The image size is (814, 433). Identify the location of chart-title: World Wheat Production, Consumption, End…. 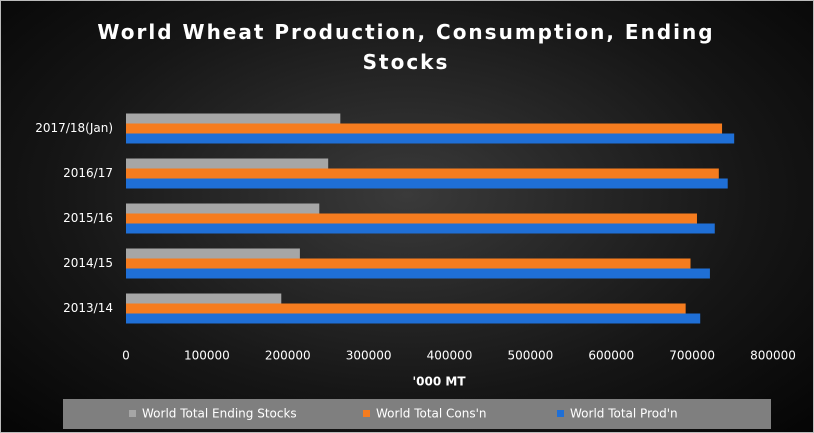
(406, 47).